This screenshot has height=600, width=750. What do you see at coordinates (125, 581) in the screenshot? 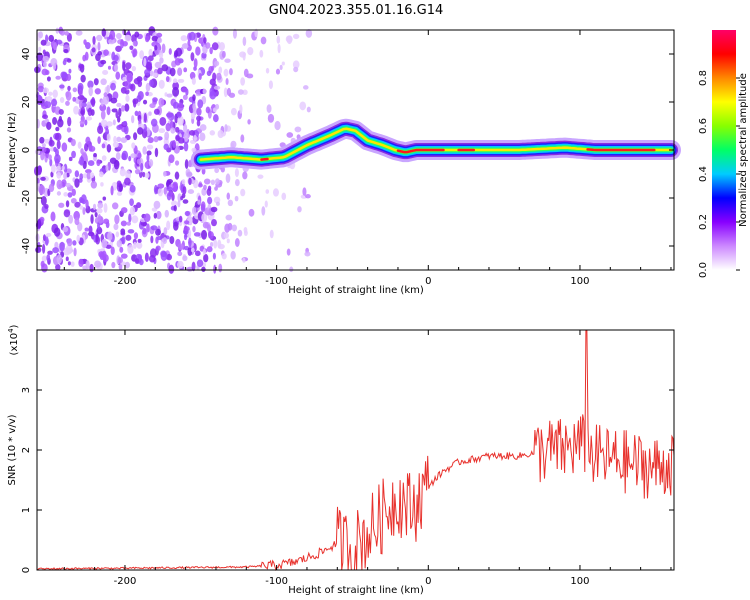
I see `snr-x-tick-label: -200` at bounding box center [125, 581].